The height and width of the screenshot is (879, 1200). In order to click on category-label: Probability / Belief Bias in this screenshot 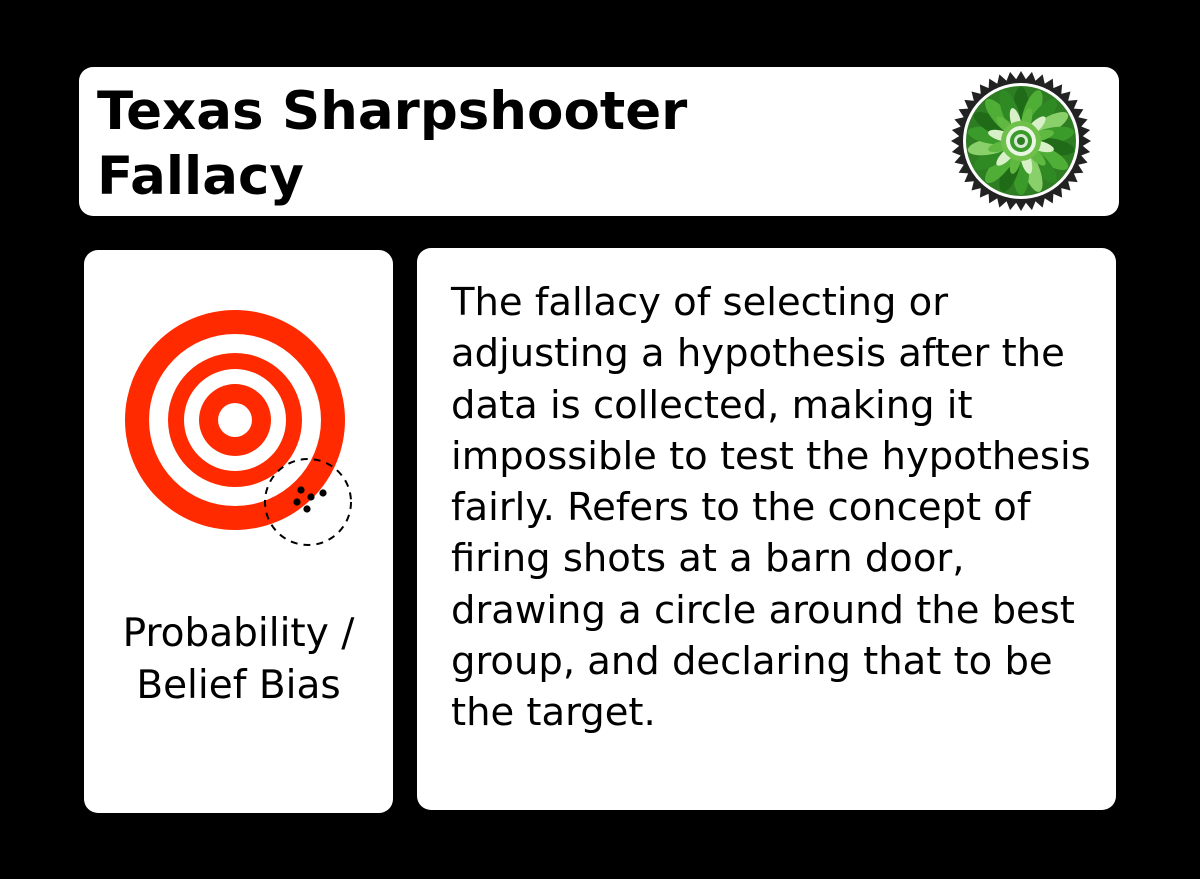, I will do `click(238, 659)`.